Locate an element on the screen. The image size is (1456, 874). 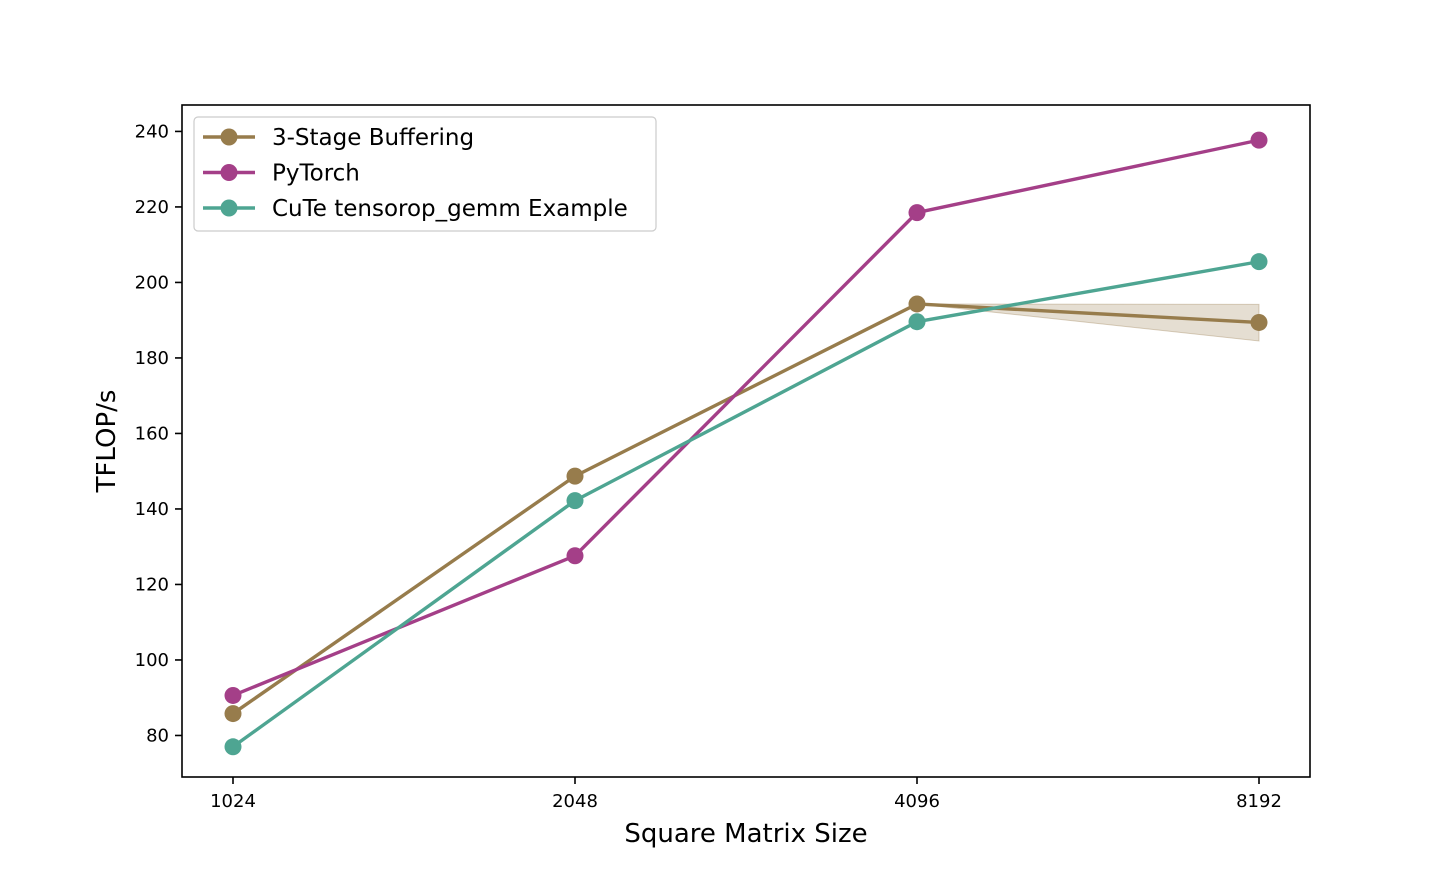
y-axis: 80 100 120 140 160 180 200 220 240 is located at coordinates (158, 433).